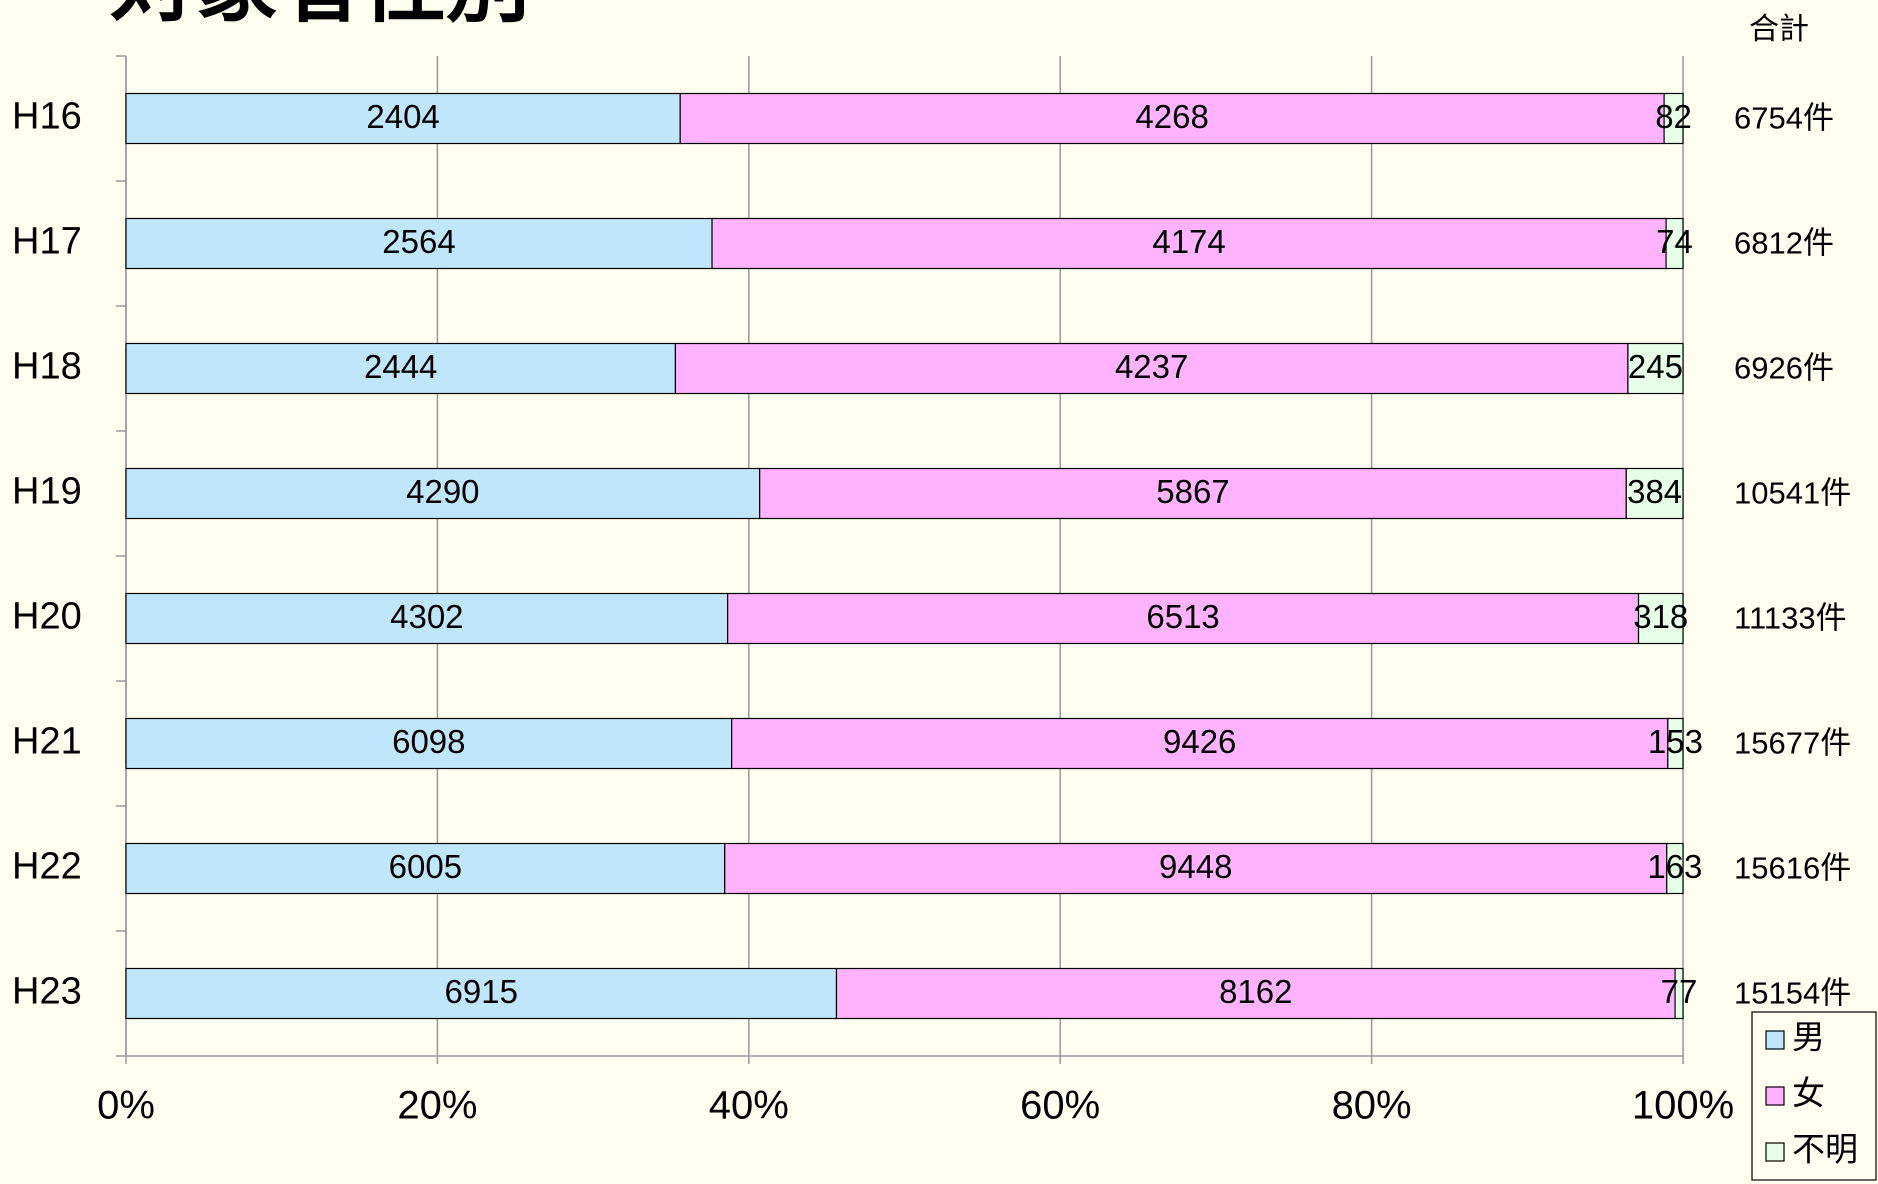 This screenshot has width=1878, height=1184. What do you see at coordinates (437, 1106) in the screenshot?
I see `x-tick-label: 20%` at bounding box center [437, 1106].